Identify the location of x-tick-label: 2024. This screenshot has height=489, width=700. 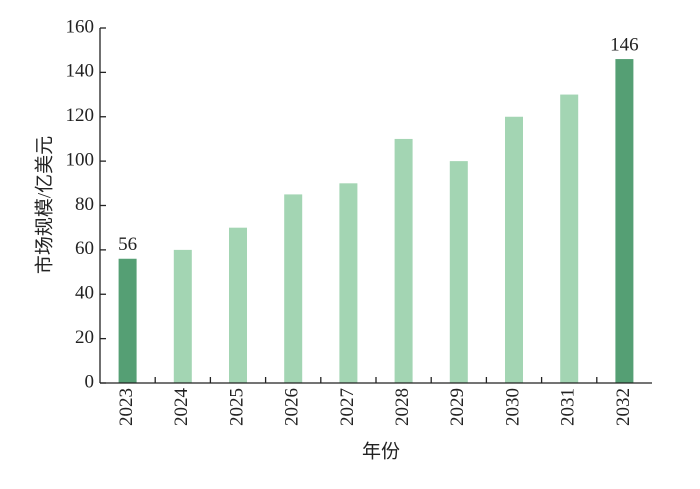
(181, 407).